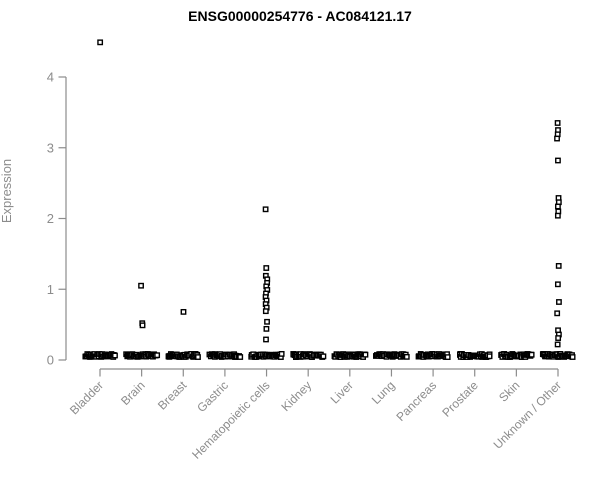 The image size is (600, 500). Describe the element at coordinates (50, 147) in the screenshot. I see `y-tick-label: 3` at that location.